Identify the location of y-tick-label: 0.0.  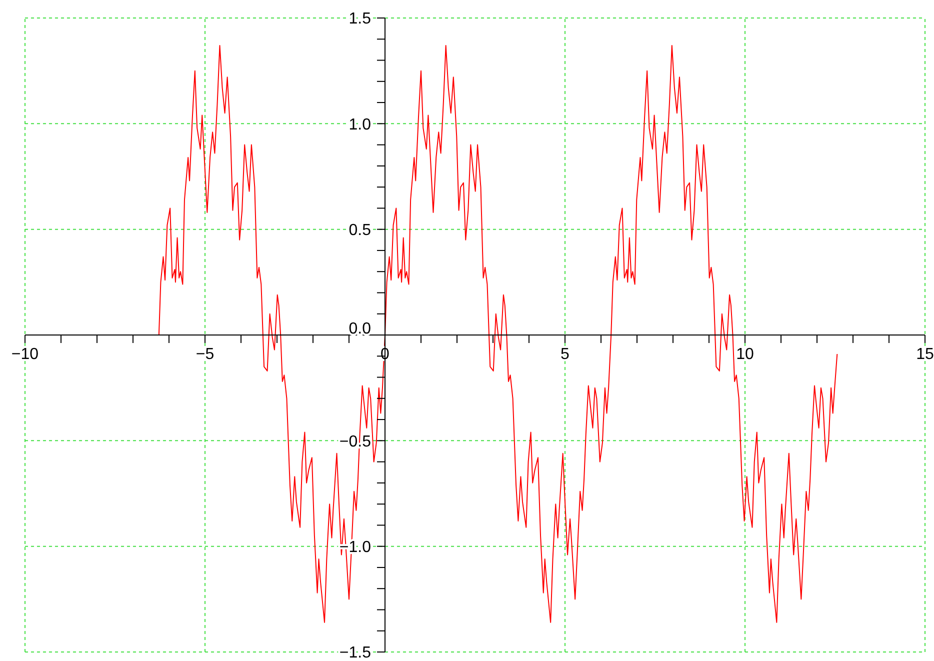
(360, 329).